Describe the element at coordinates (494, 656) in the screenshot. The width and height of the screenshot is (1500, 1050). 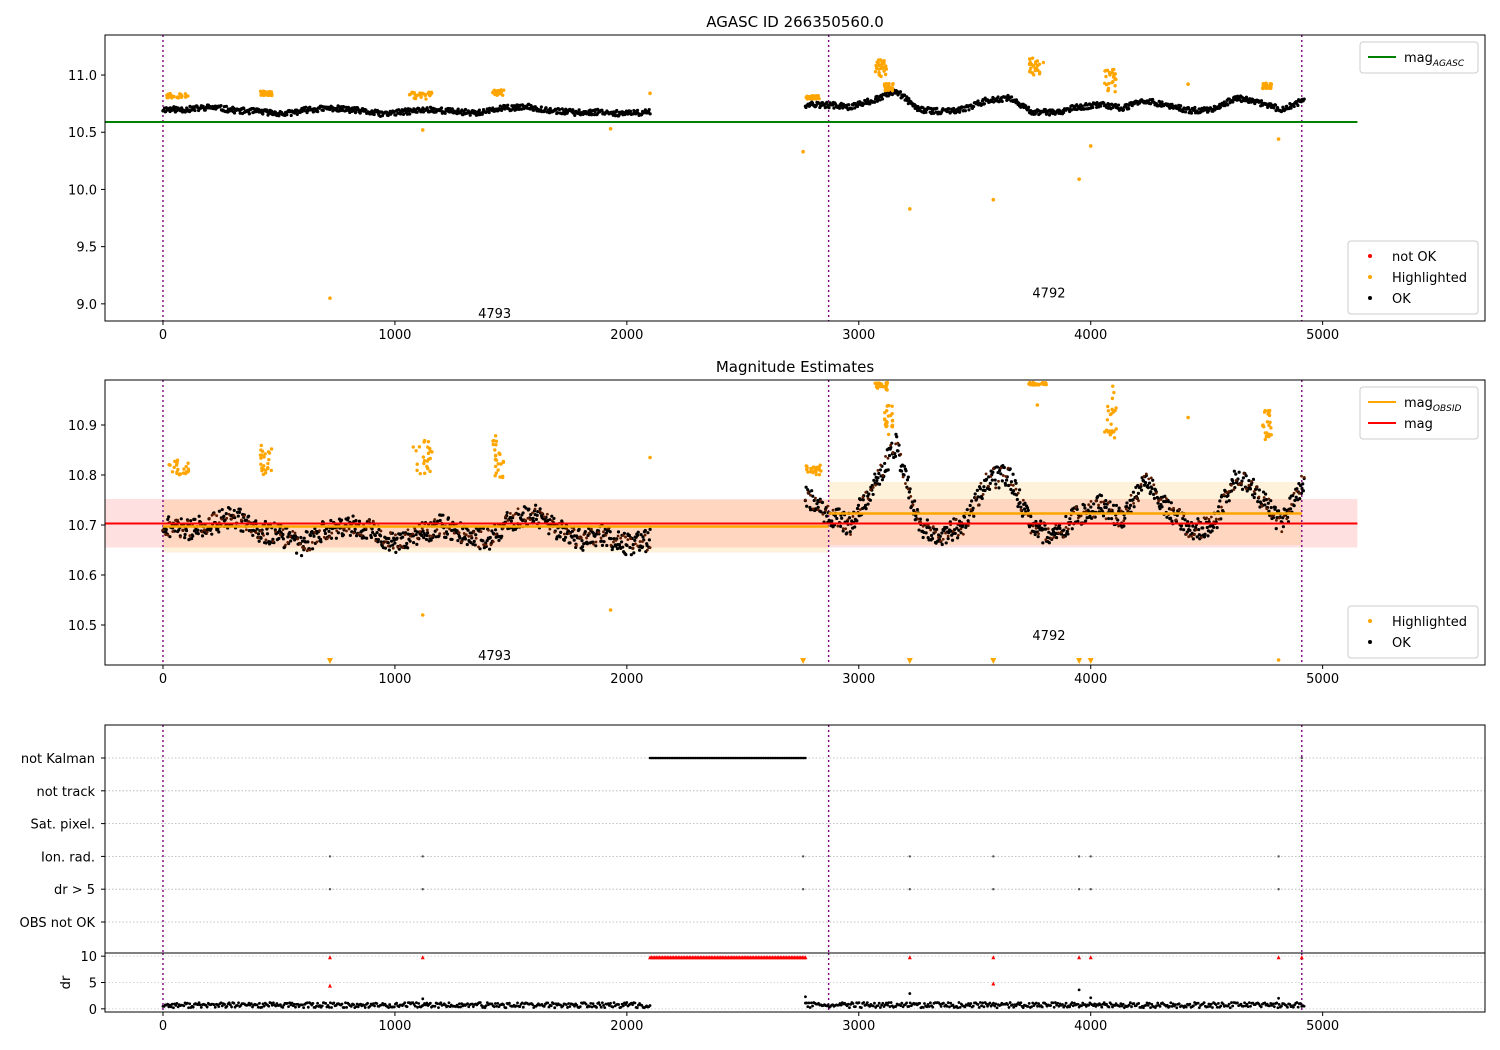
I see `obsid-label: 4793` at that location.